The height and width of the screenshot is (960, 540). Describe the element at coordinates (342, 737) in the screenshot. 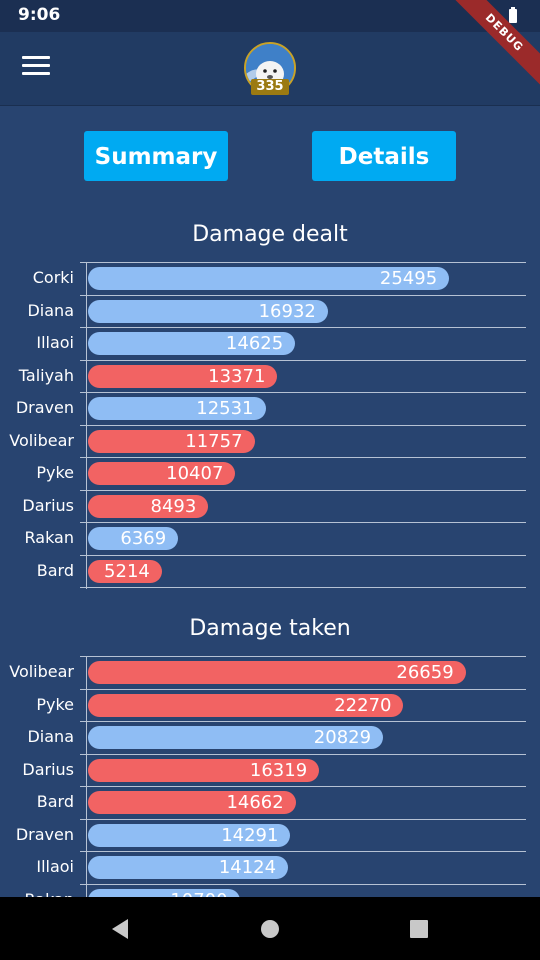

I see `bar-value-label: 20829` at that location.